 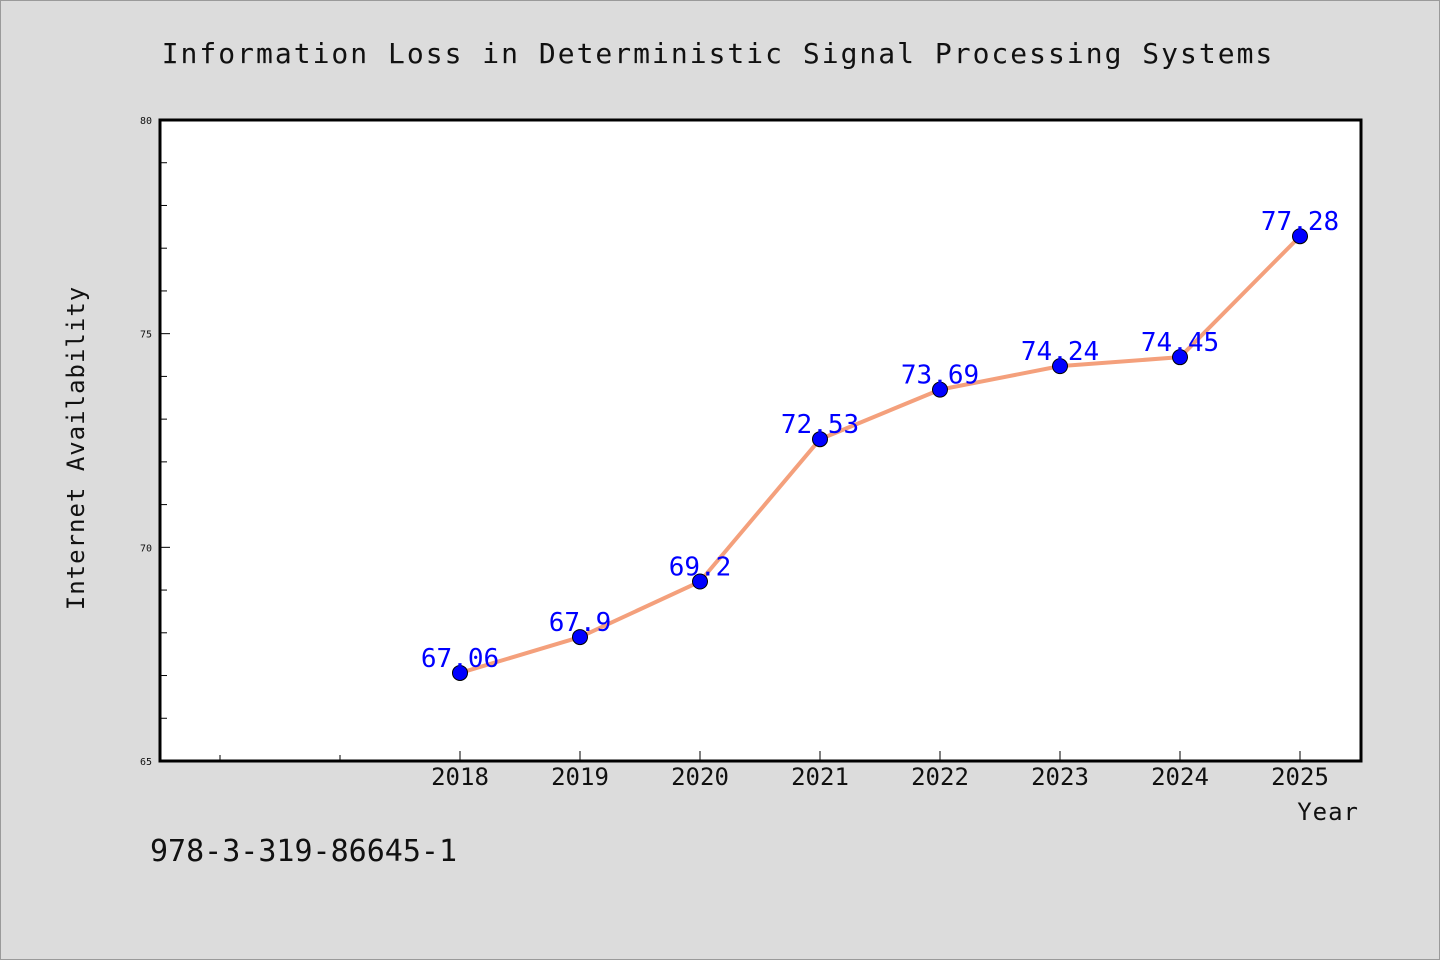 What do you see at coordinates (1060, 352) in the screenshot?
I see `data-label: 74.24` at bounding box center [1060, 352].